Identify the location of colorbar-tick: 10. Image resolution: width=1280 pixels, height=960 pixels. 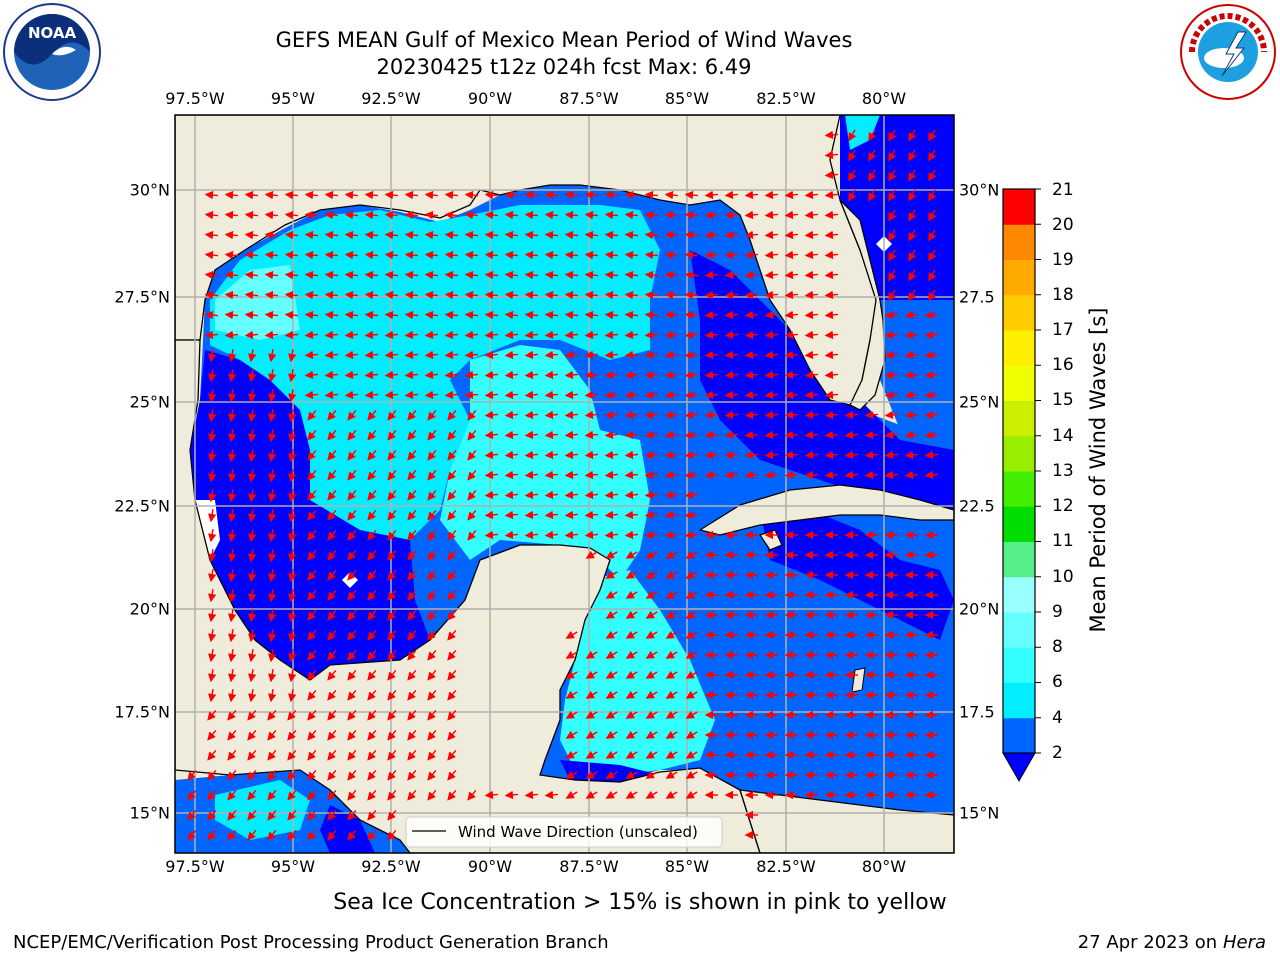
(1063, 577).